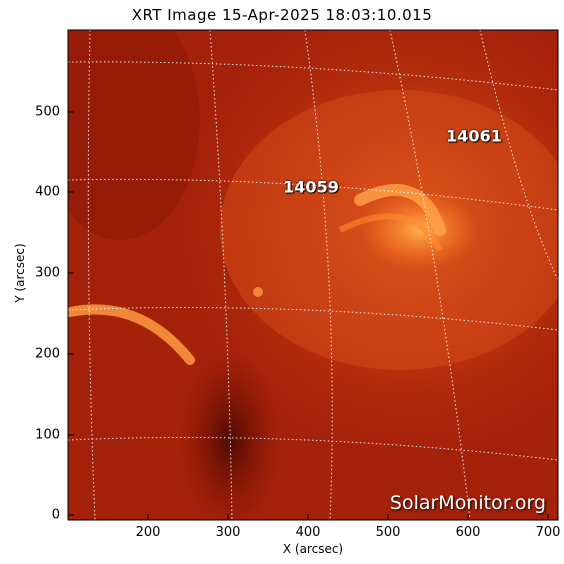 The image size is (564, 564). Describe the element at coordinates (47, 435) in the screenshot. I see `y-tick-label: 100` at that location.